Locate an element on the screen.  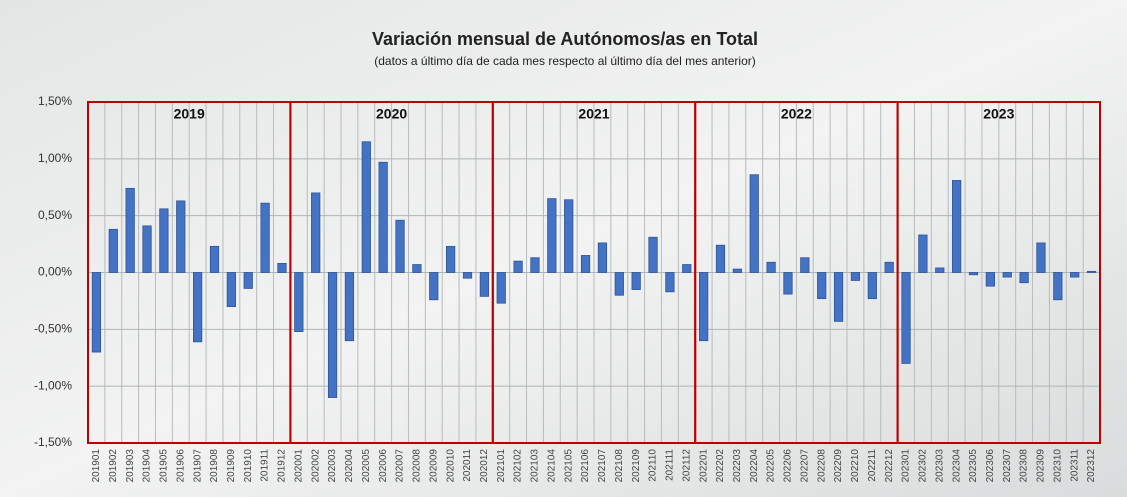
x-tick-label: 202209 is located at coordinates (838, 466).